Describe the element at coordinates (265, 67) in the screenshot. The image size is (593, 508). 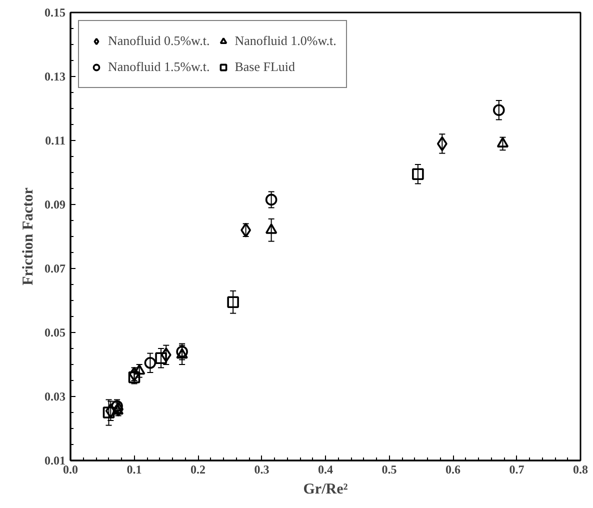
I see `legend-label: Base FLuid` at that location.